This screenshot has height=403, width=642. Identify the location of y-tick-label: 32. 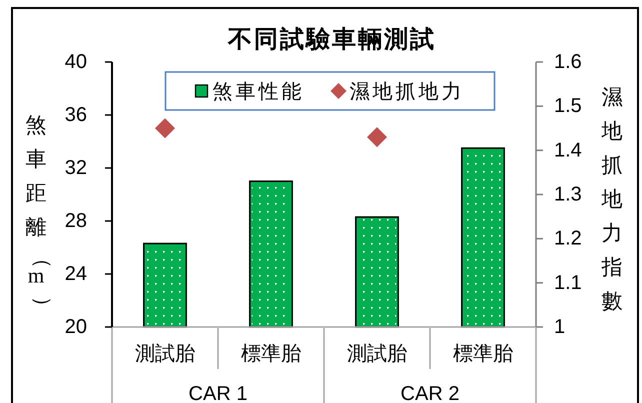
(75, 168).